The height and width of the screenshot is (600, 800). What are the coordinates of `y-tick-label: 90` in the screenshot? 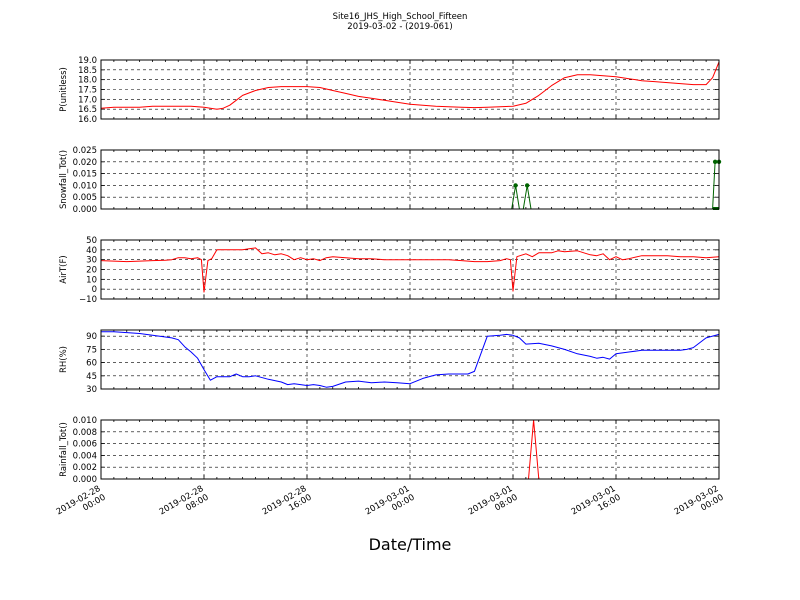 It's located at (91, 337).